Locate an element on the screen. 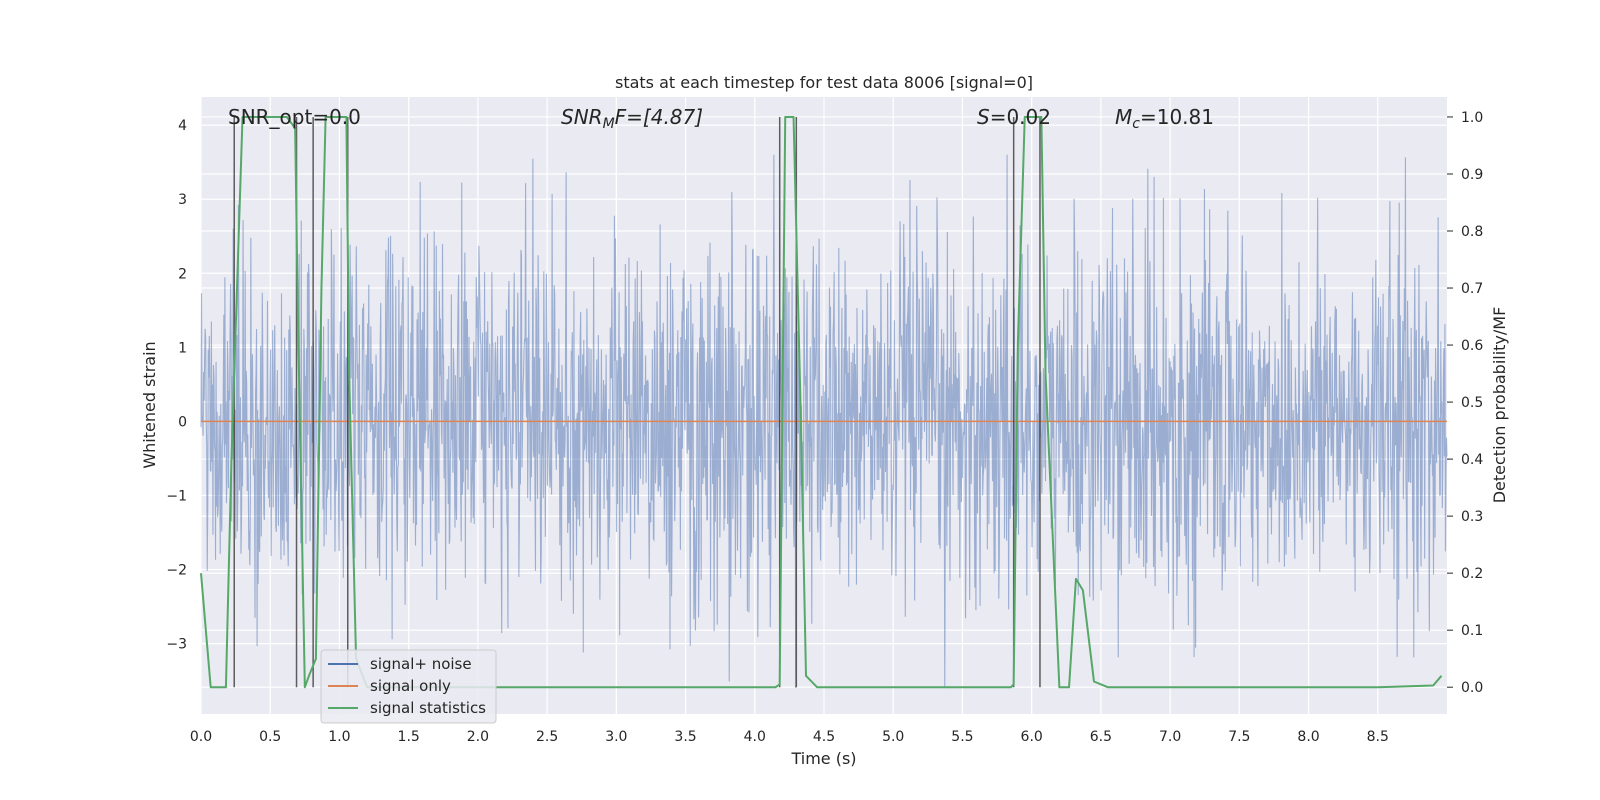 This screenshot has width=1600, height=800. x-tick-label-13: 6.5 is located at coordinates (1101, 737).